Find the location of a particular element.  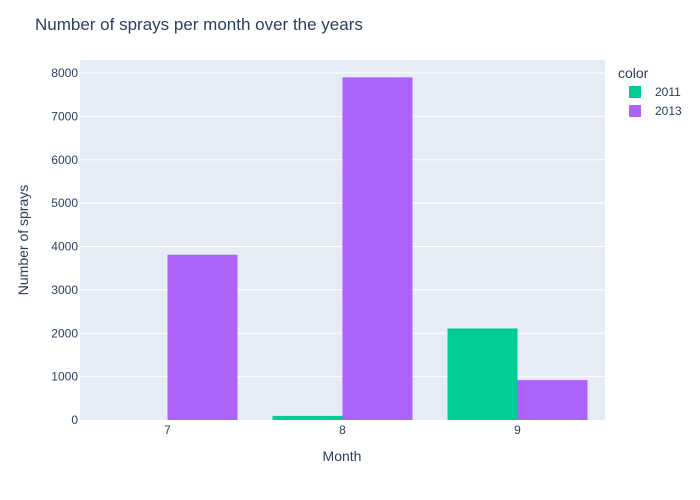

y-tick-label: 5000 is located at coordinates (64, 203).